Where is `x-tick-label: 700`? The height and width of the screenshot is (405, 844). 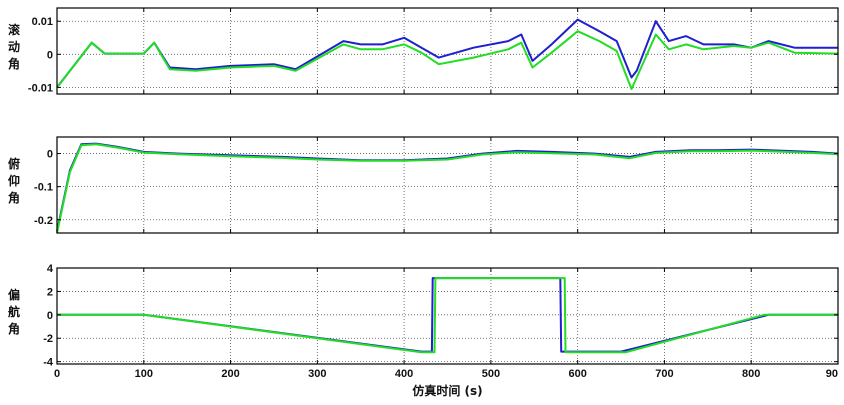
x-tick-label: 700 is located at coordinates (664, 374).